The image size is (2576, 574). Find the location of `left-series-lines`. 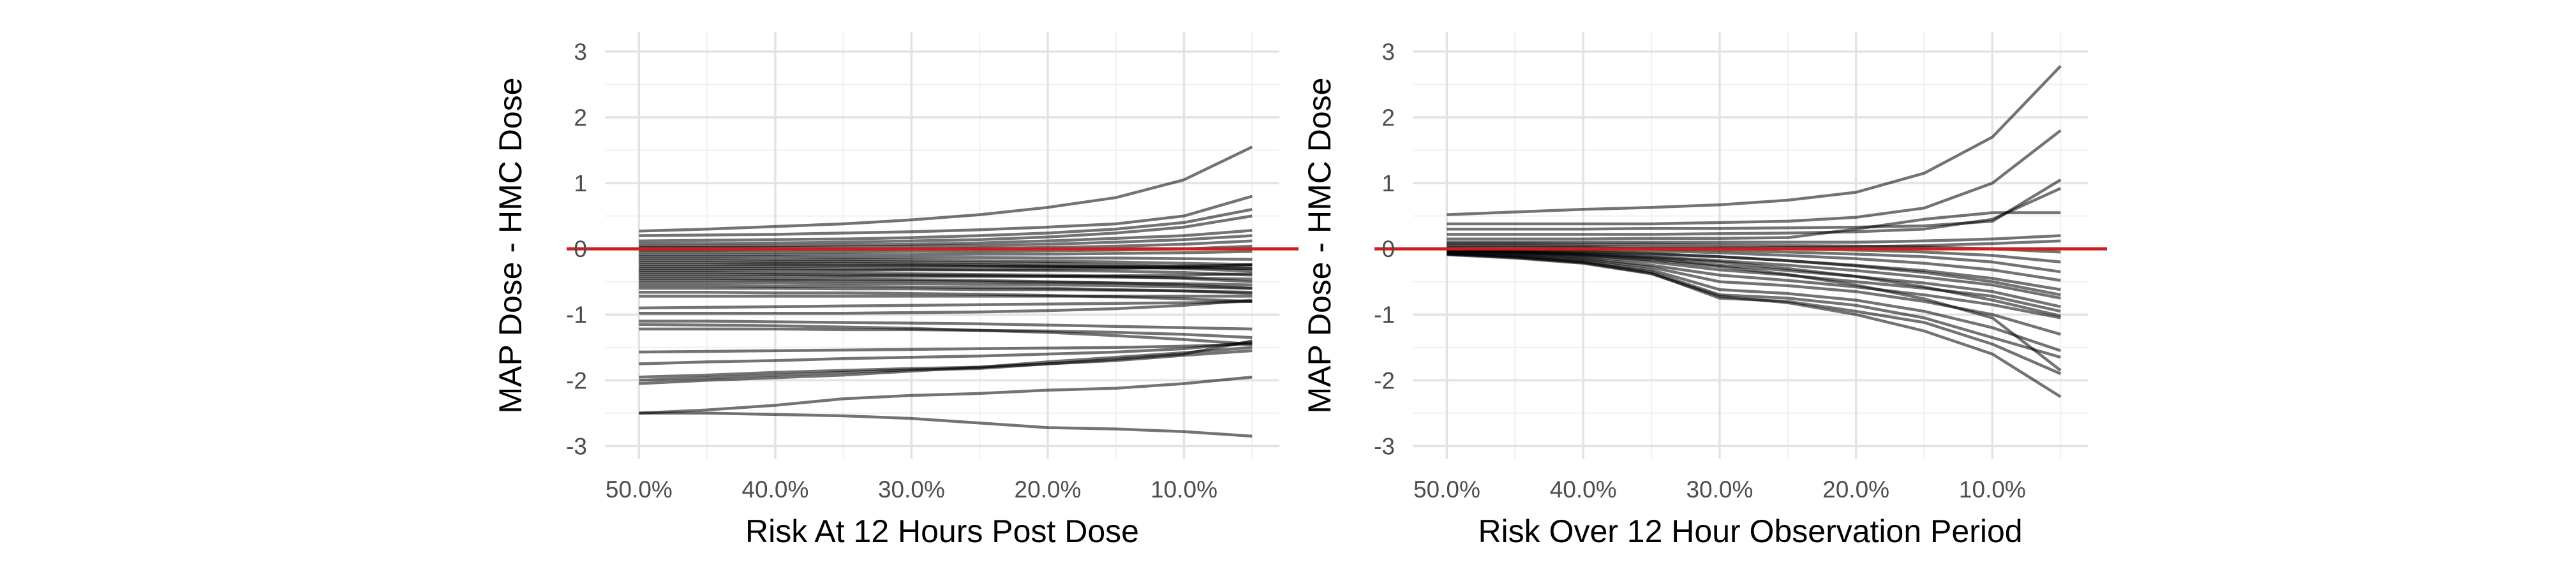

left-series-lines is located at coordinates (946, 291).